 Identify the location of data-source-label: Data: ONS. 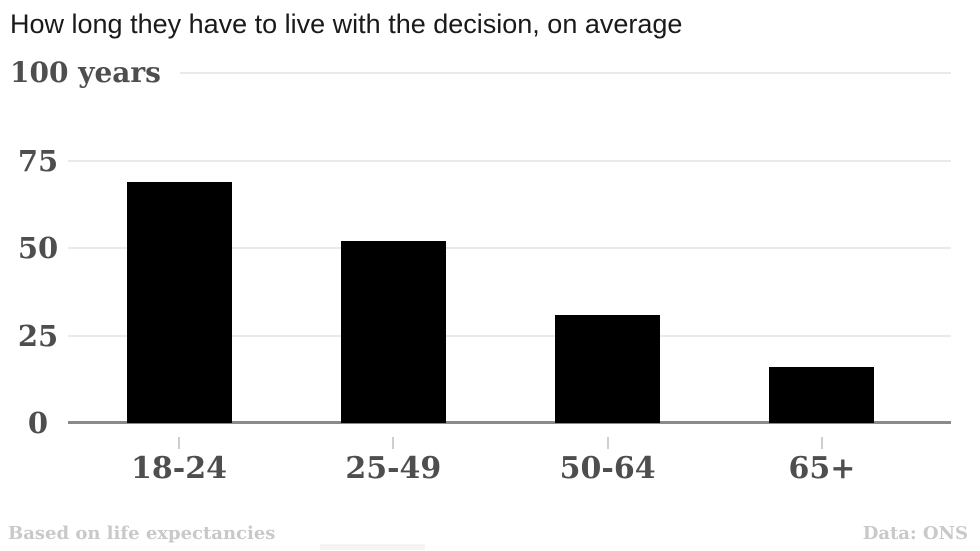
(915, 533).